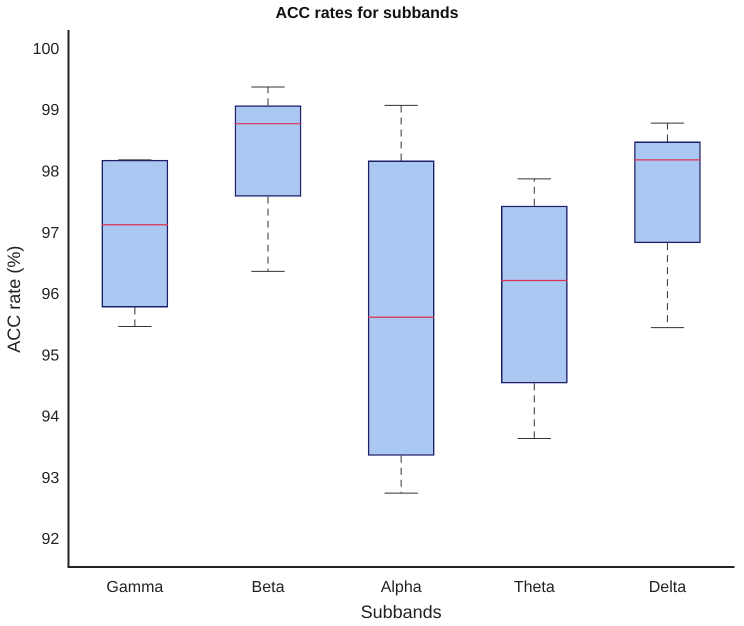 The width and height of the screenshot is (744, 626). I want to click on y-tick-label: 94, so click(51, 417).